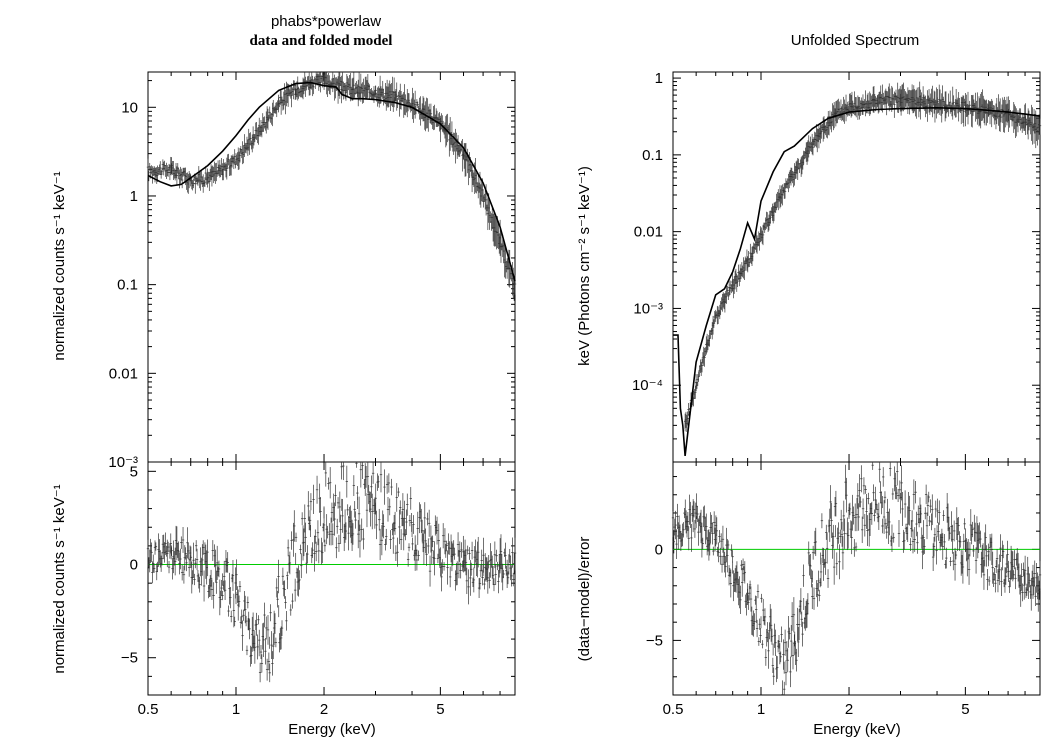 This screenshot has width=1042, height=740. I want to click on right-top-ylabel: keV (Photons cm⁻² s⁻¹ keV⁻¹), so click(584, 266).